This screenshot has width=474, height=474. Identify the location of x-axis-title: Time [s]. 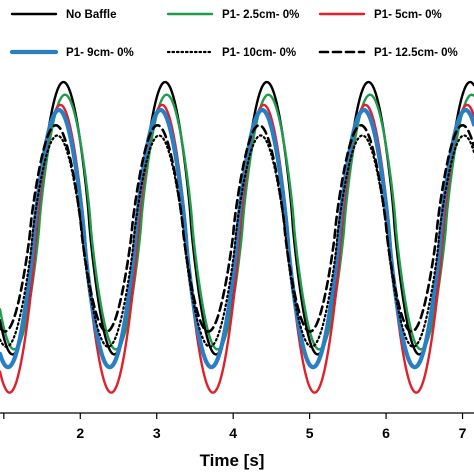
(232, 460).